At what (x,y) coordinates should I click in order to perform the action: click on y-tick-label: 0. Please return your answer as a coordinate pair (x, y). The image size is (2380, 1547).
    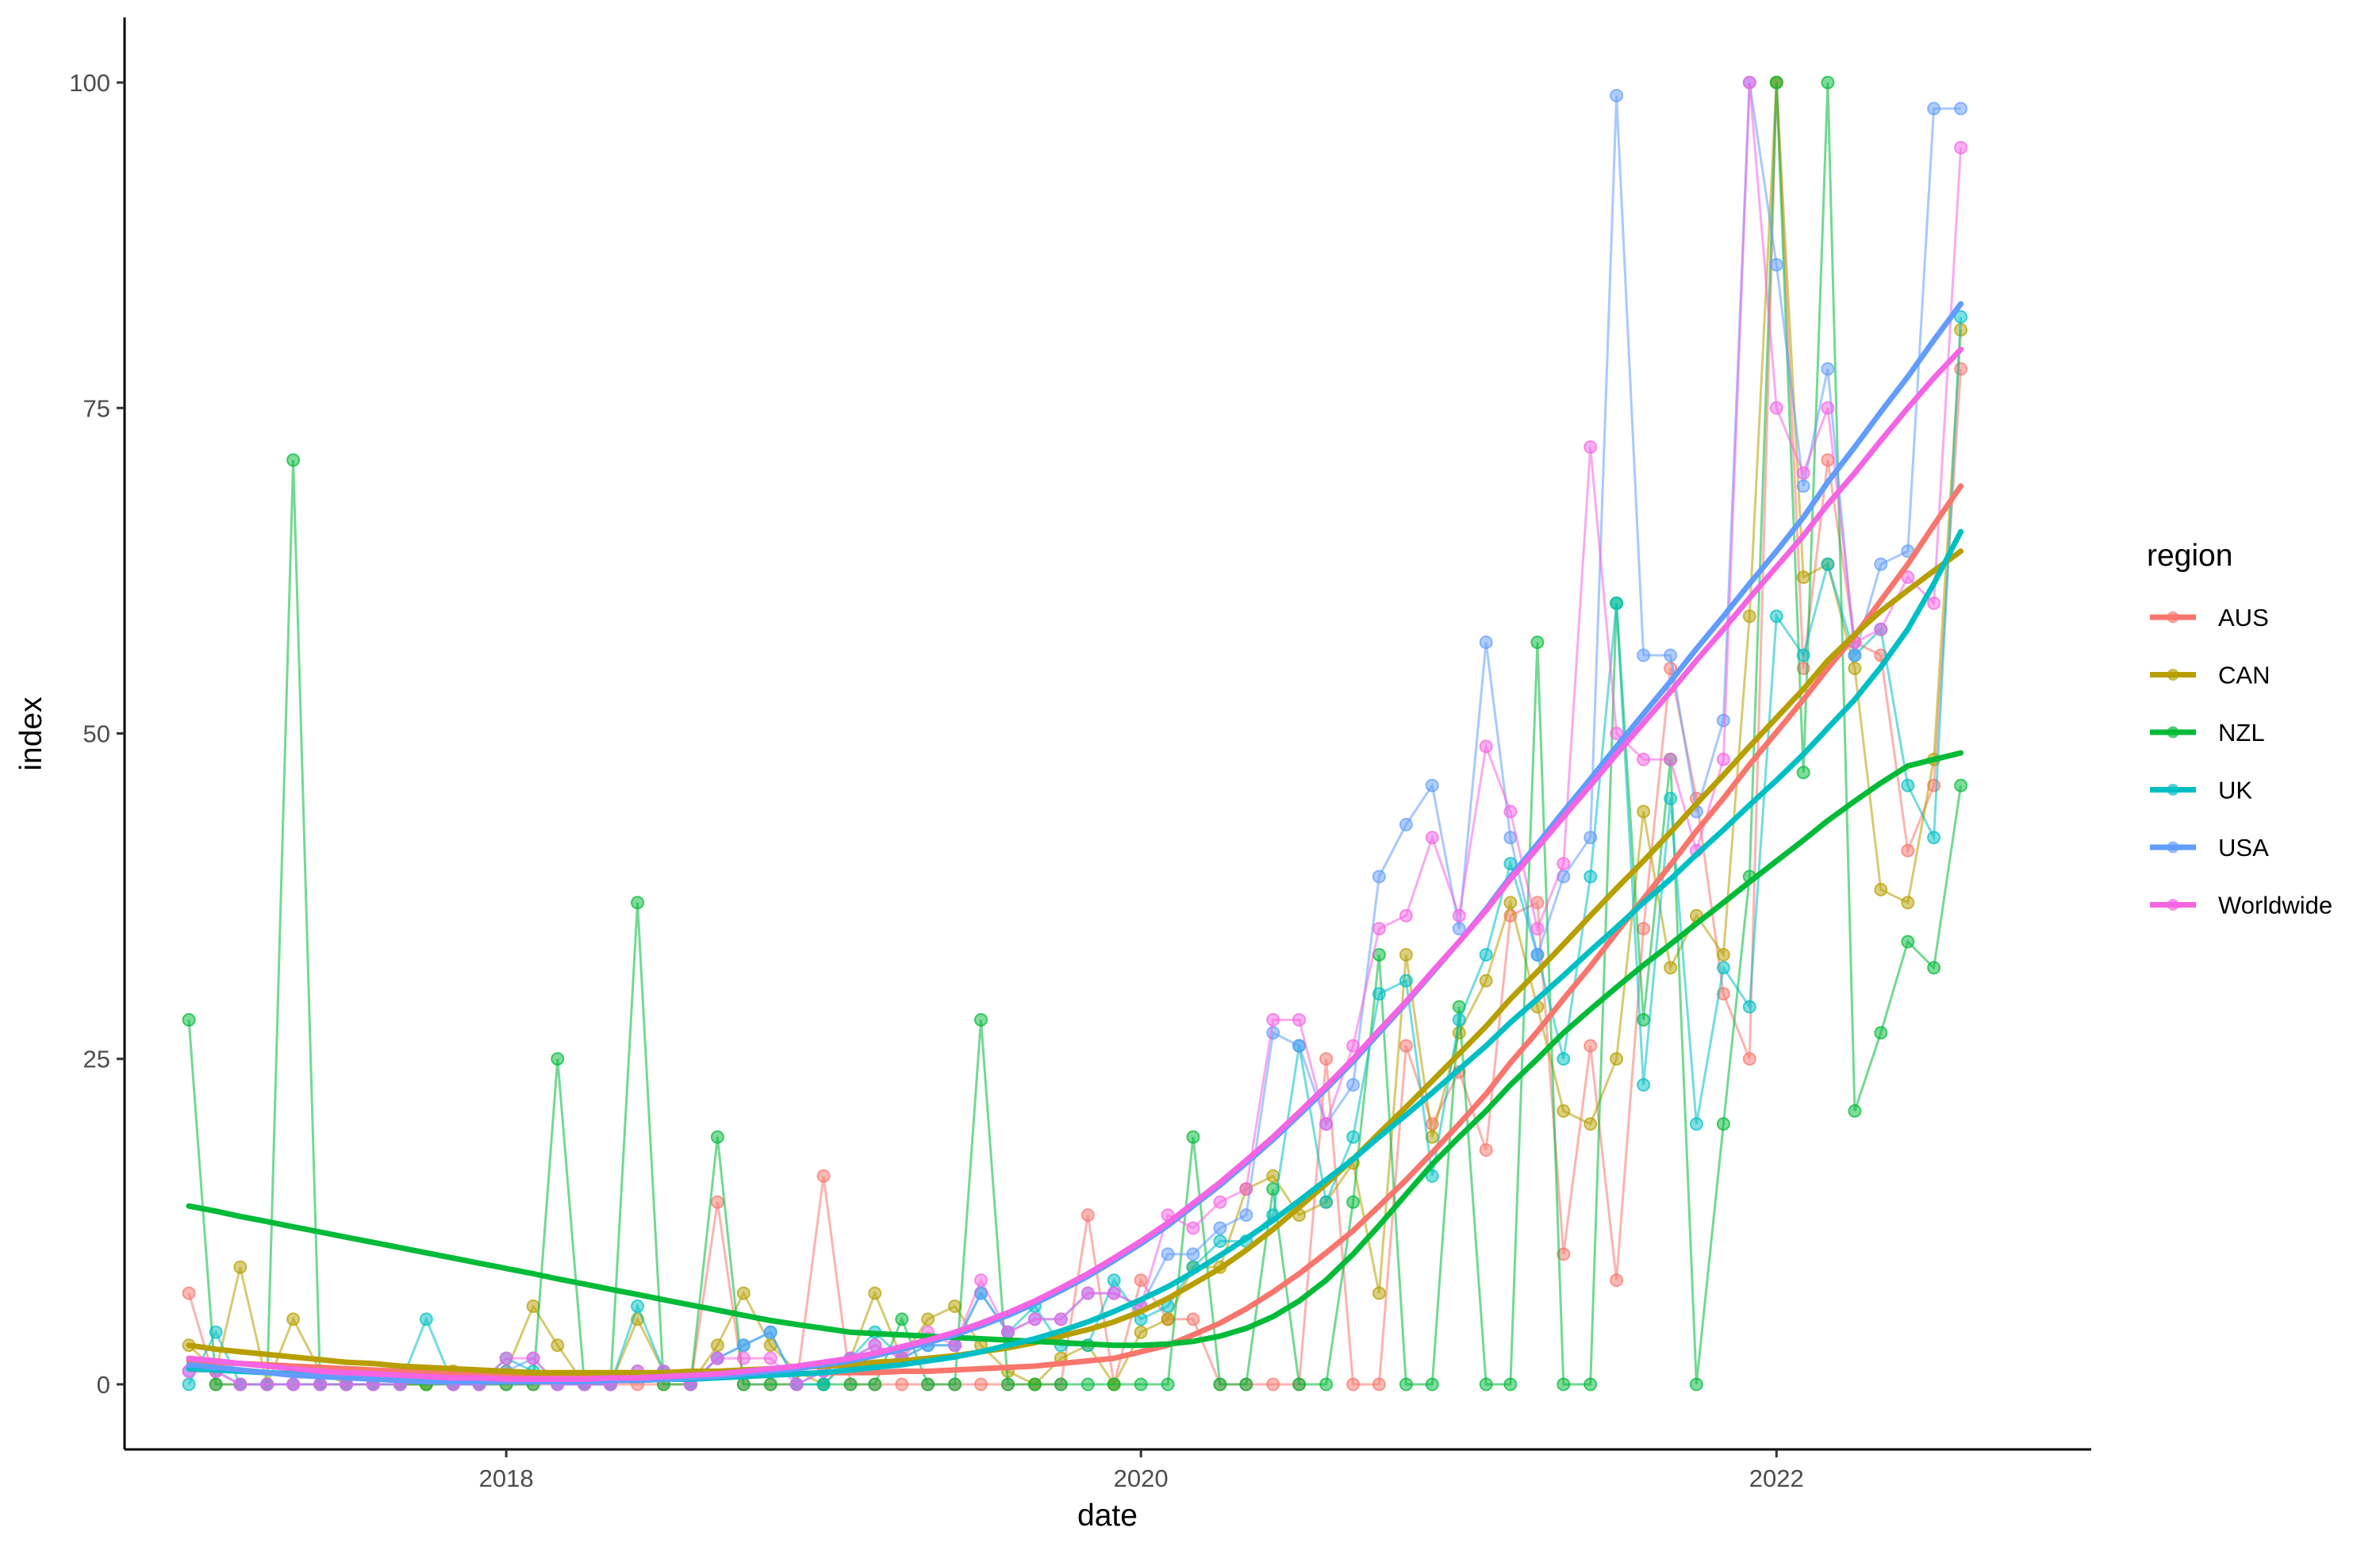
    Looking at the image, I should click on (103, 1385).